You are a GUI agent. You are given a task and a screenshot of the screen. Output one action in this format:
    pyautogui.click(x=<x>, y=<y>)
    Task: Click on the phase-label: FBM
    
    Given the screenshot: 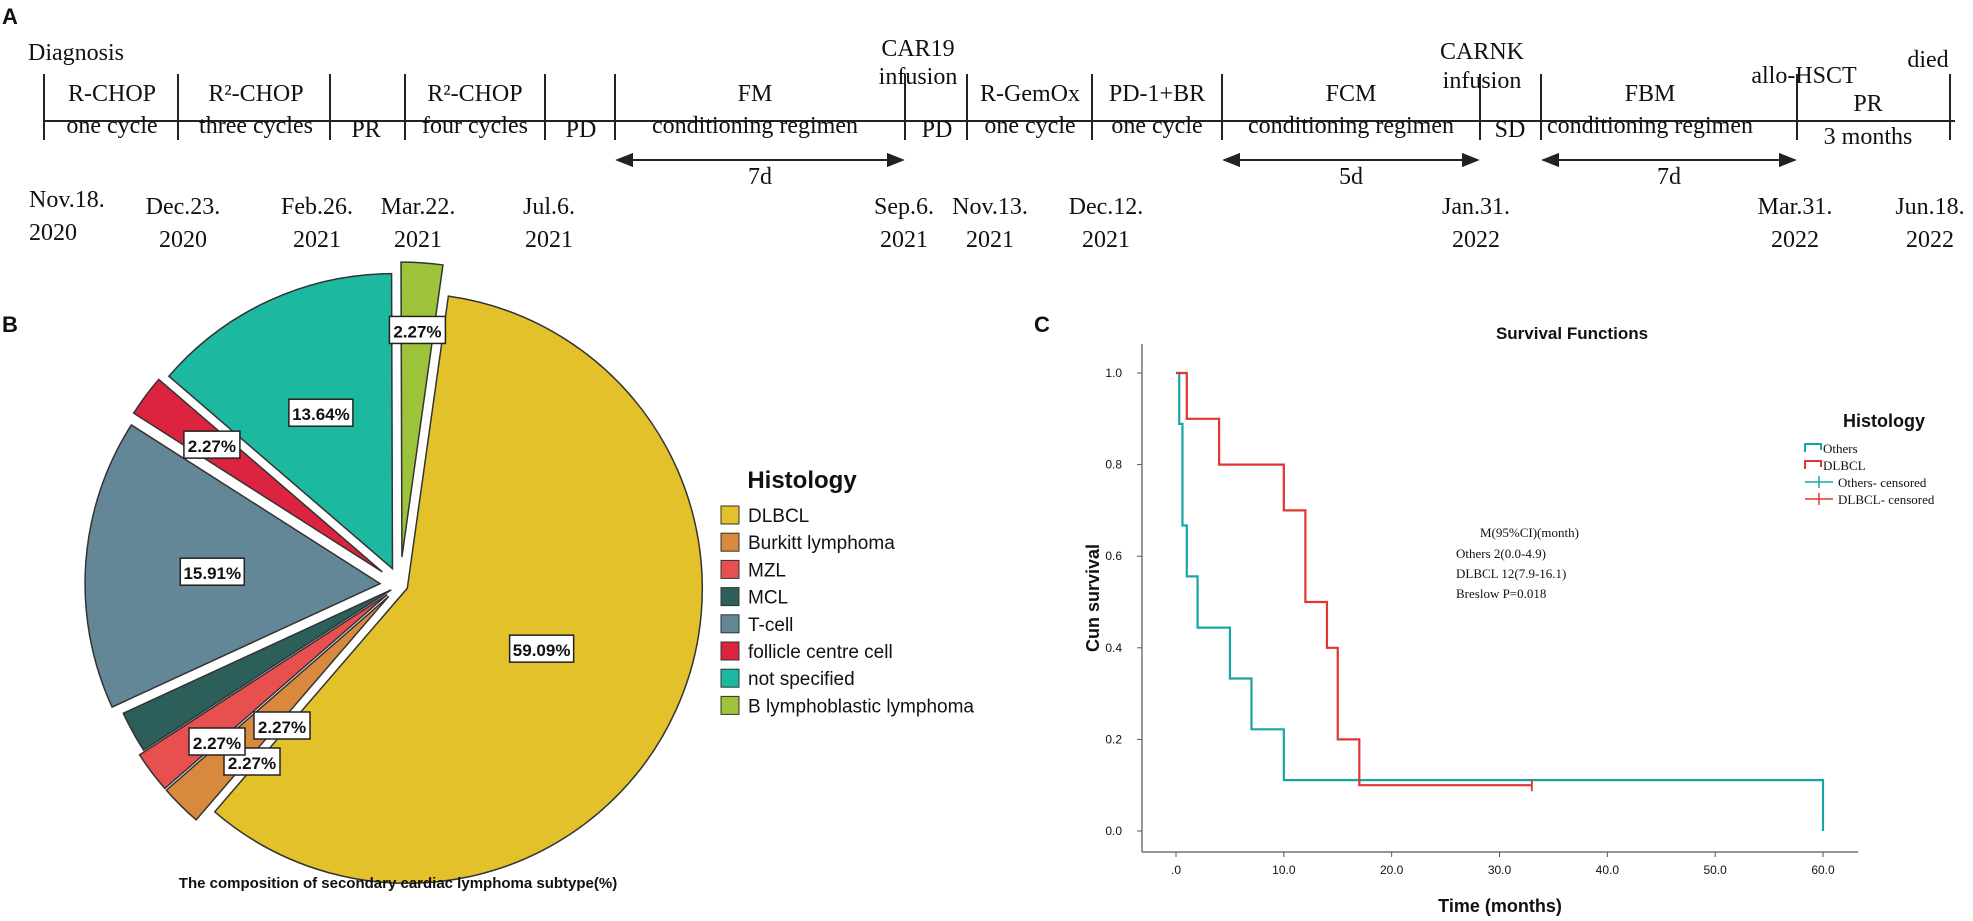 What is the action you would take?
    pyautogui.click(x=1650, y=94)
    